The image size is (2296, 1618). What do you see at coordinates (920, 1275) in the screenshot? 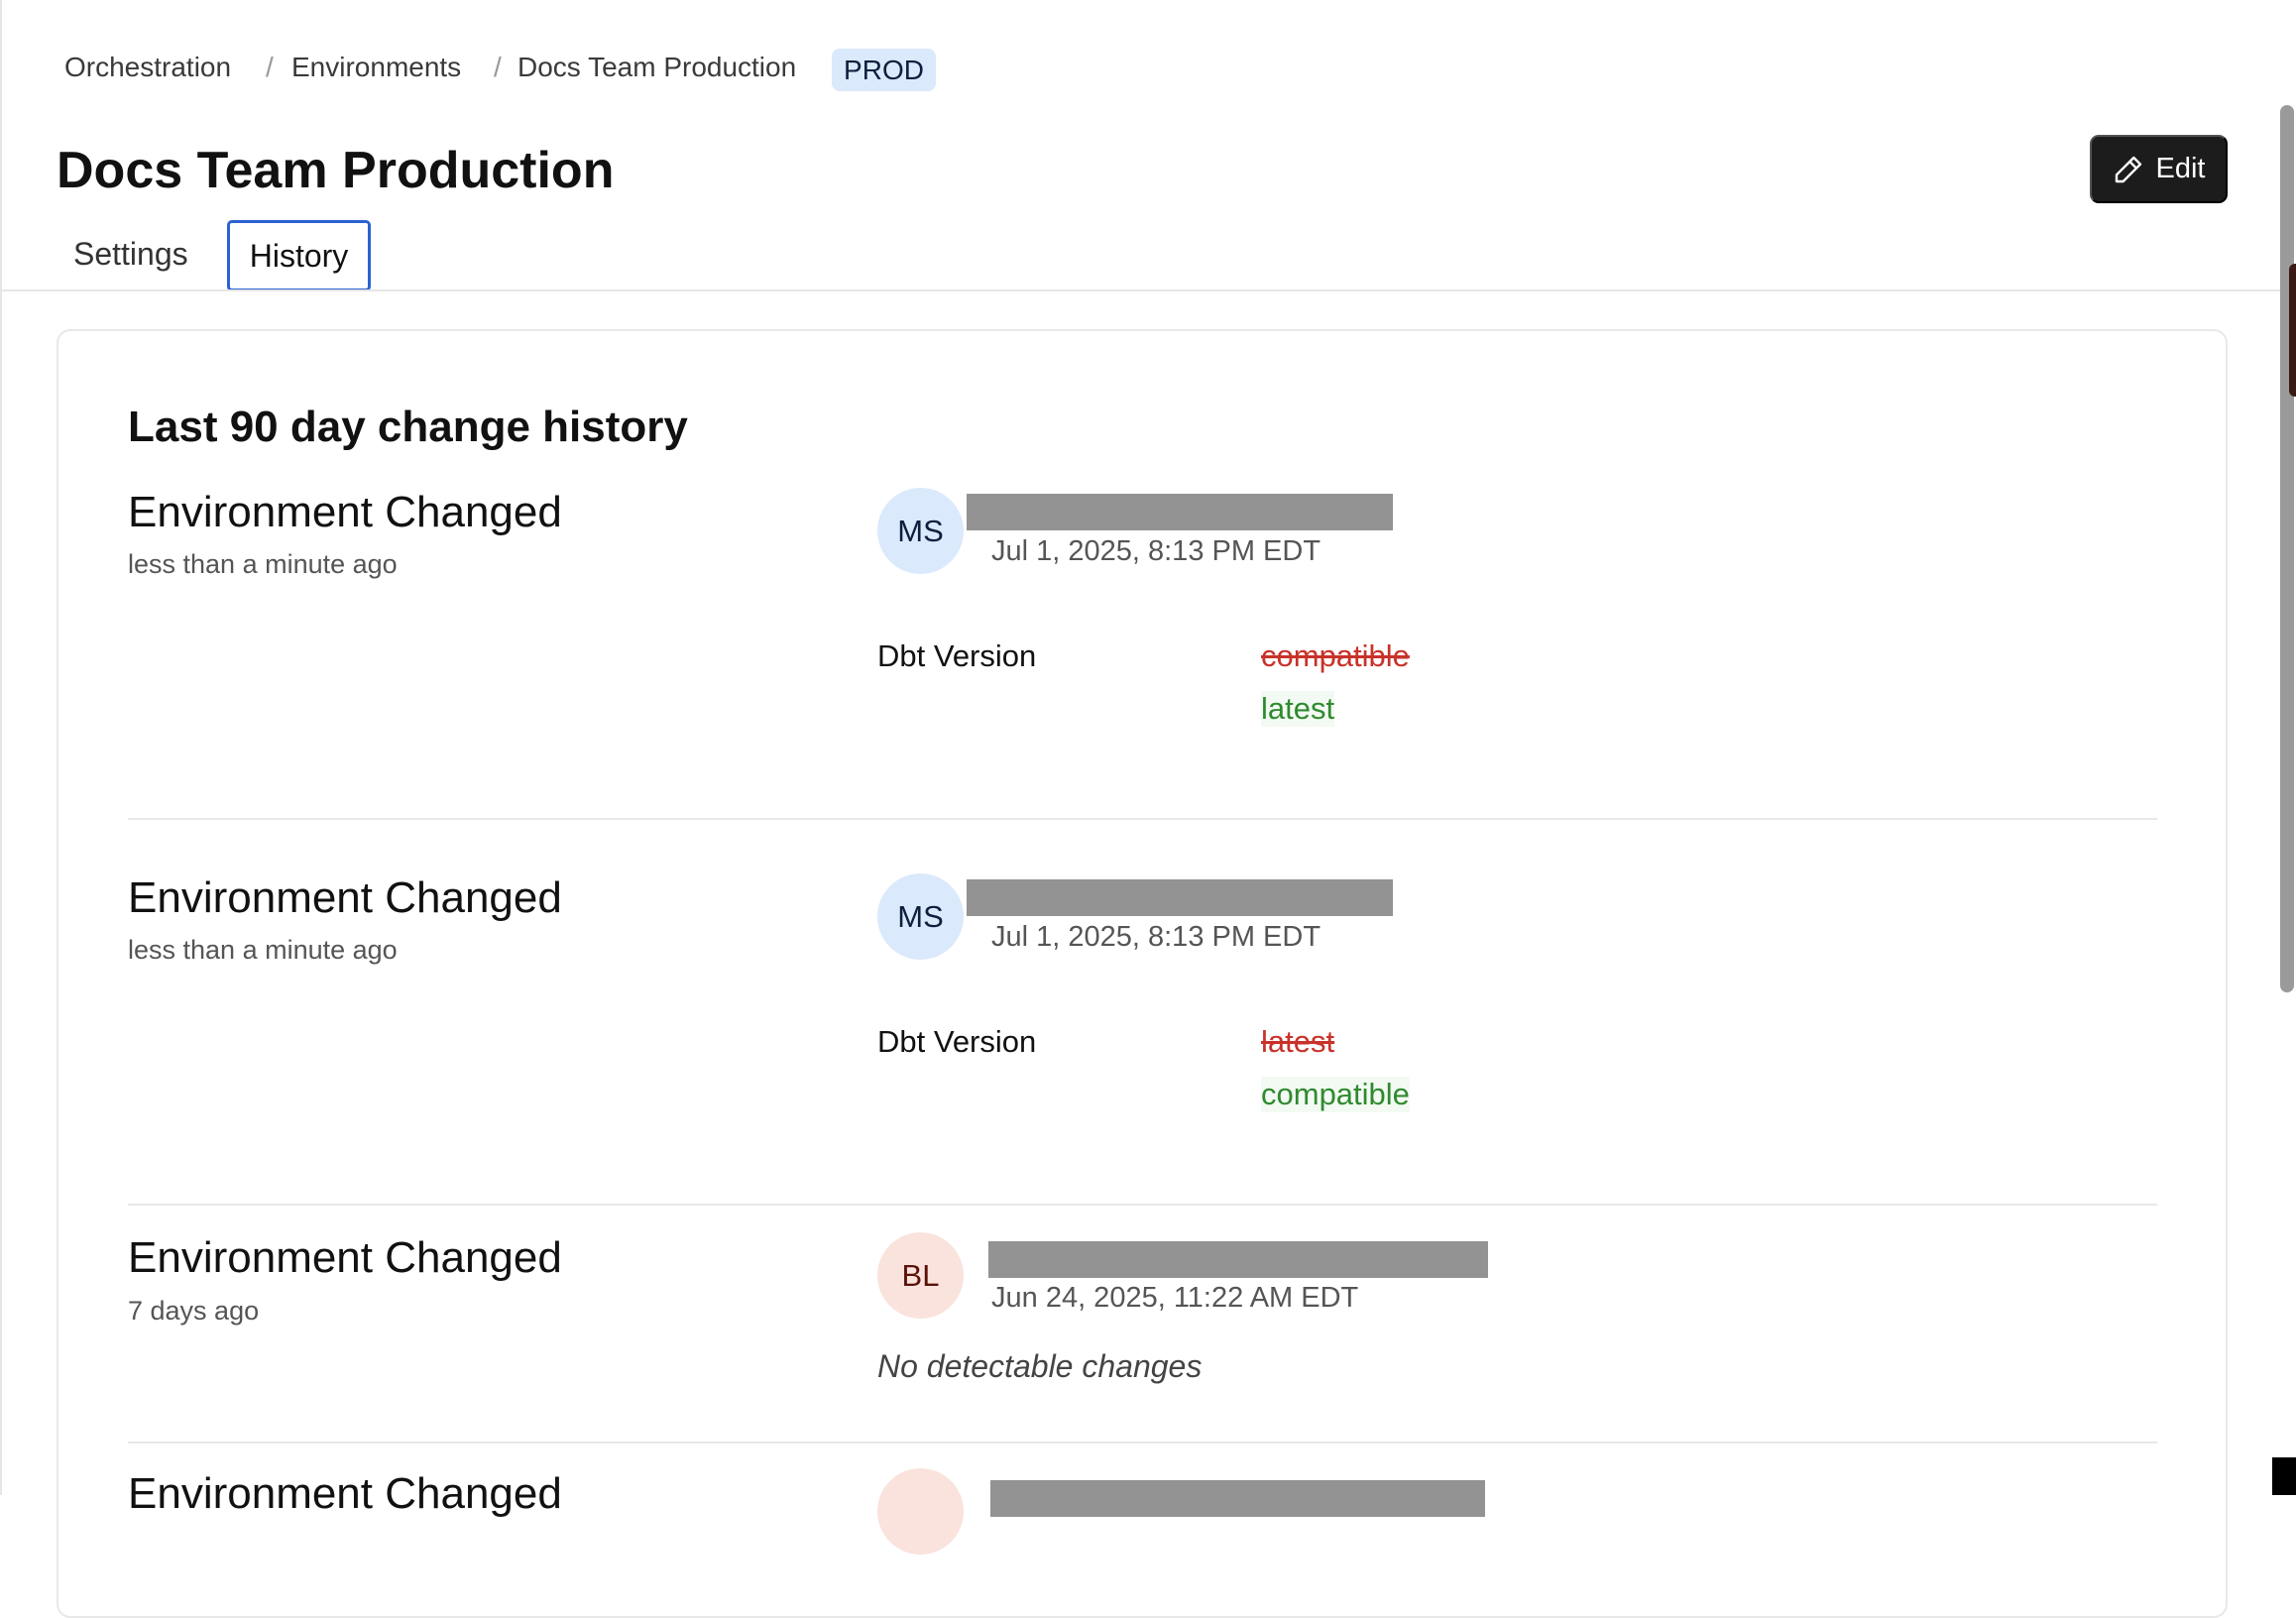
I see `avatar: BL` at bounding box center [920, 1275].